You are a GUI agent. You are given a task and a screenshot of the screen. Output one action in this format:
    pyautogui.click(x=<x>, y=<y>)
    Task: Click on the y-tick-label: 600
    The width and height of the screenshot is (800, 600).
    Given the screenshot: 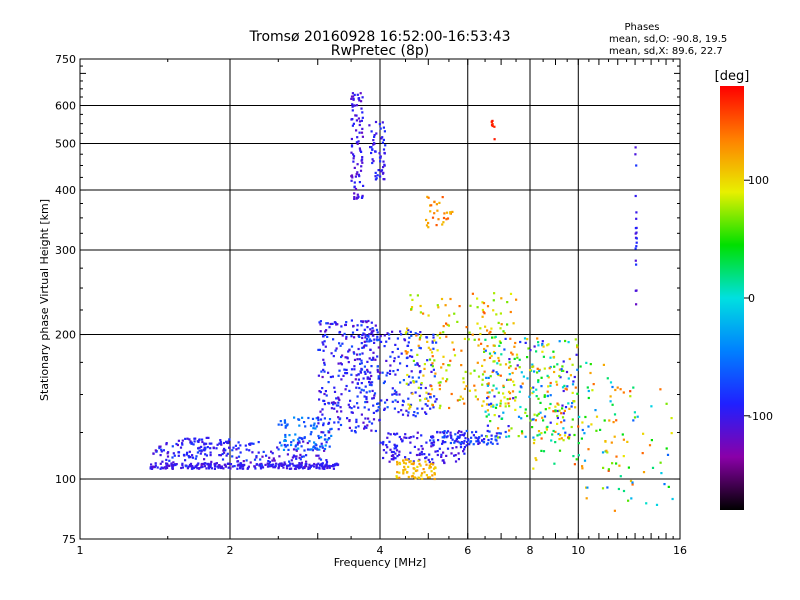 What is the action you would take?
    pyautogui.click(x=65, y=106)
    